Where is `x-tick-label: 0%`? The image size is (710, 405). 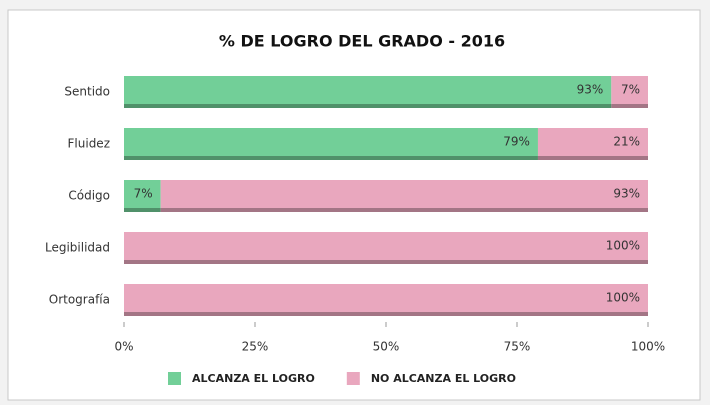
x-tick-label: 0% is located at coordinates (123, 347).